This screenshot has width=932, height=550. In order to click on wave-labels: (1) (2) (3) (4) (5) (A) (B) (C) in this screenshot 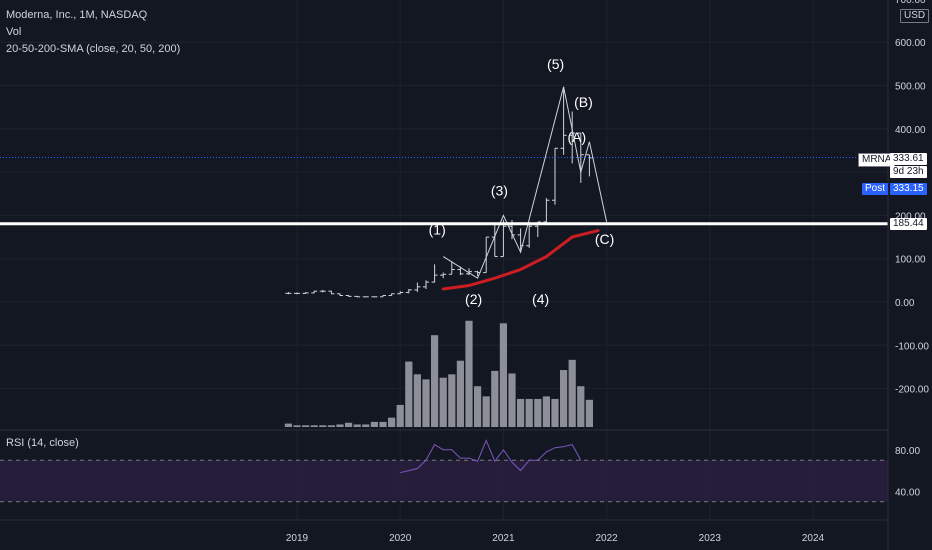, I will do `click(522, 181)`.